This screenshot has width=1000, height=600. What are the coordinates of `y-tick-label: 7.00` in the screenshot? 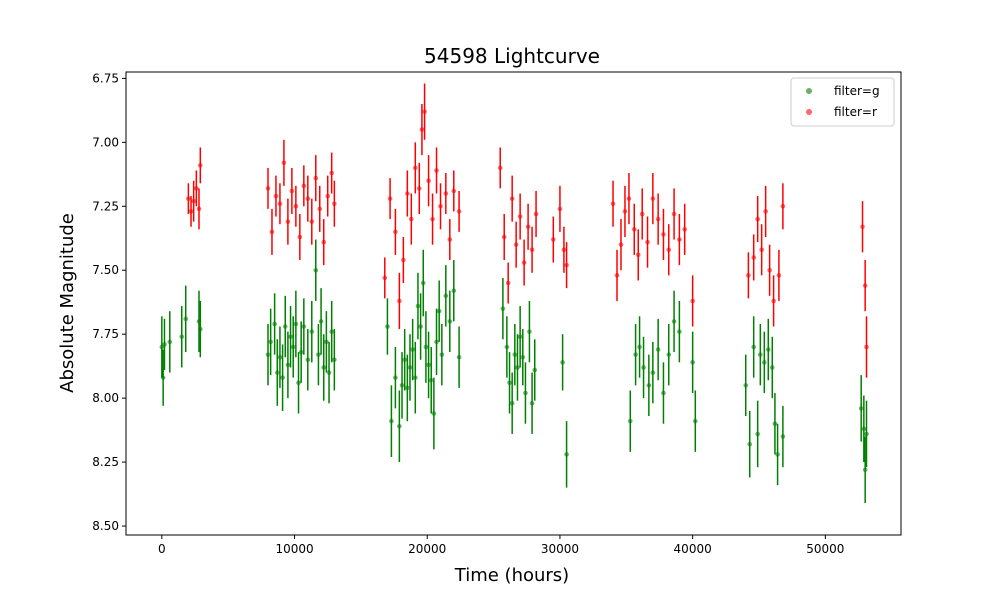 It's located at (105, 142).